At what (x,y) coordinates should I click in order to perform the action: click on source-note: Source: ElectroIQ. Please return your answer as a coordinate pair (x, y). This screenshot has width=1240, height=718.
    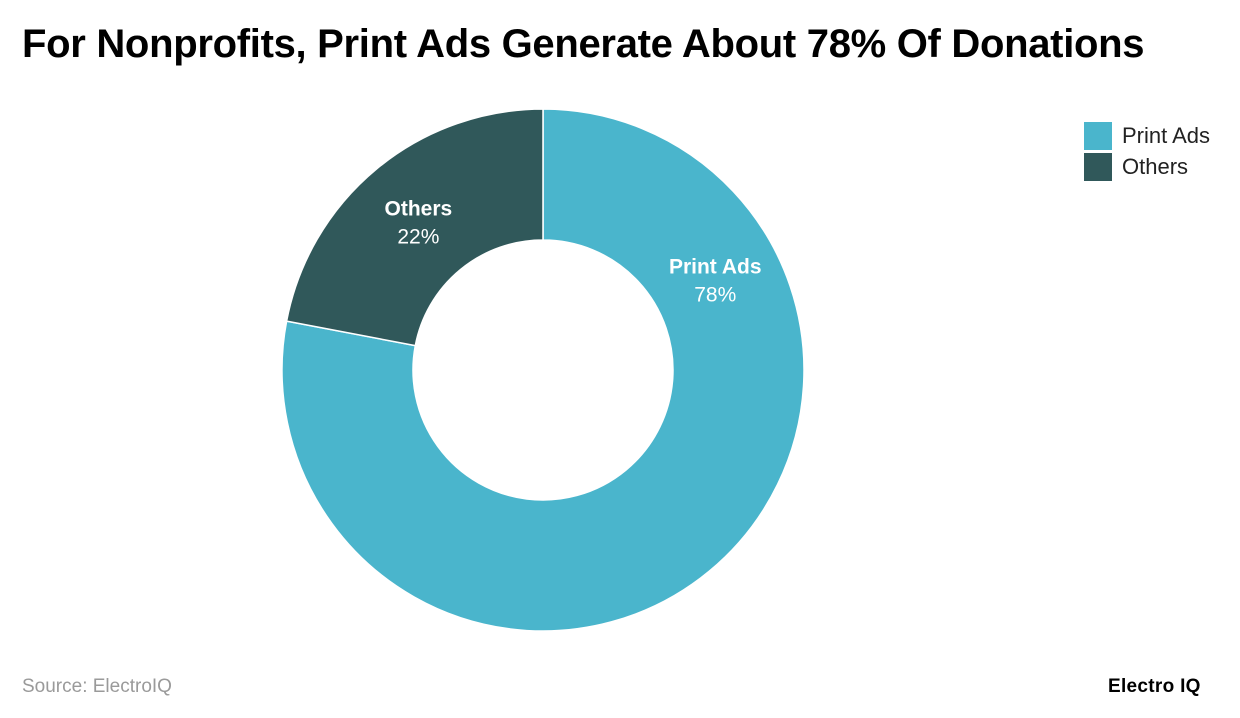
    Looking at the image, I should click on (97, 686).